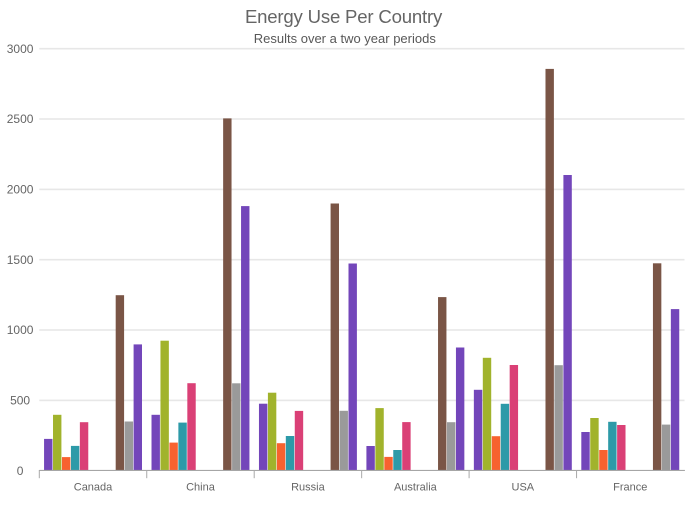 The image size is (694, 506). Describe the element at coordinates (20, 401) in the screenshot. I see `svg-text: 500` at that location.